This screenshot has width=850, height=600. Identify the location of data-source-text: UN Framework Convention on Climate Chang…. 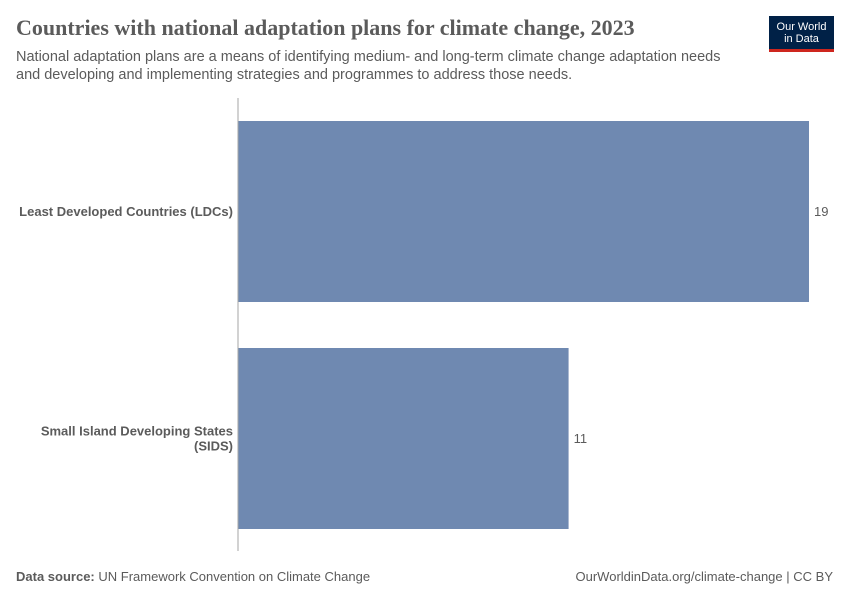
(234, 576).